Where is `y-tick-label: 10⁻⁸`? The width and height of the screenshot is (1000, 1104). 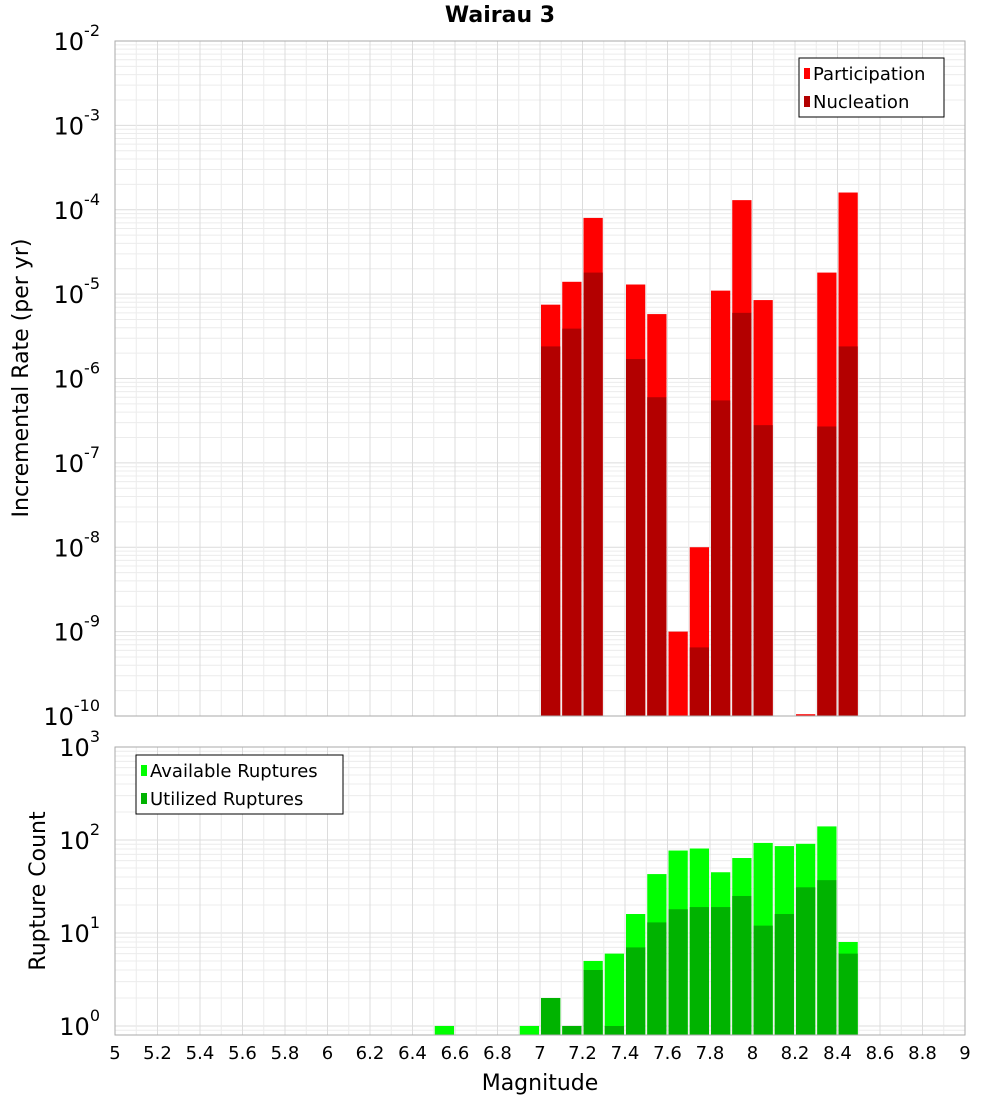
y-tick-label: 10⁻⁸ is located at coordinates (77, 544).